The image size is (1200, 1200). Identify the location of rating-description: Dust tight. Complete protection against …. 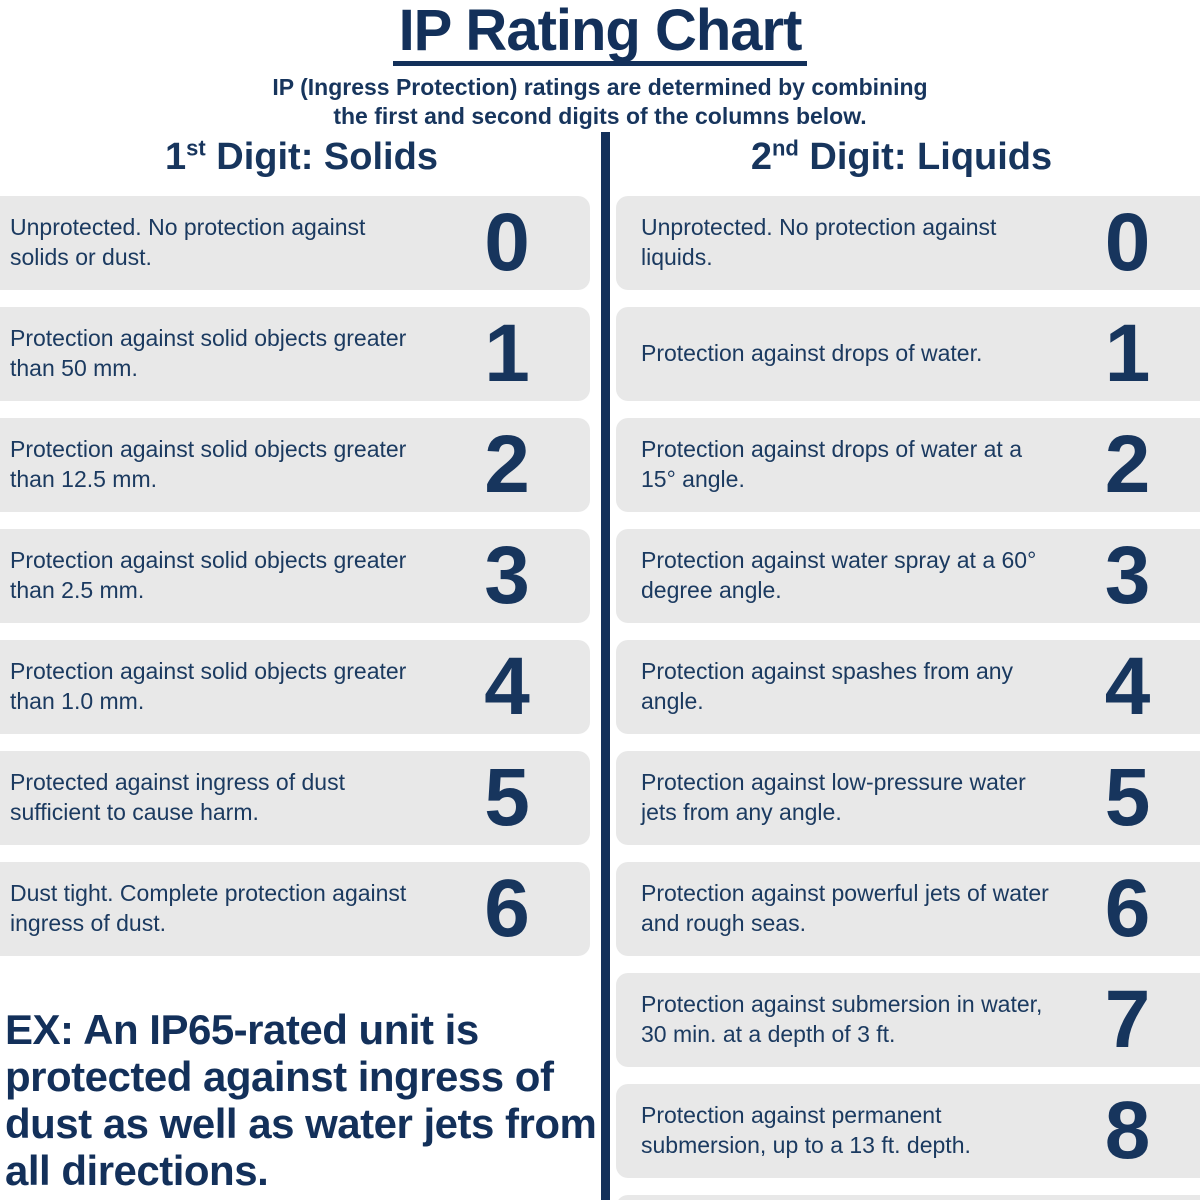
(208, 908).